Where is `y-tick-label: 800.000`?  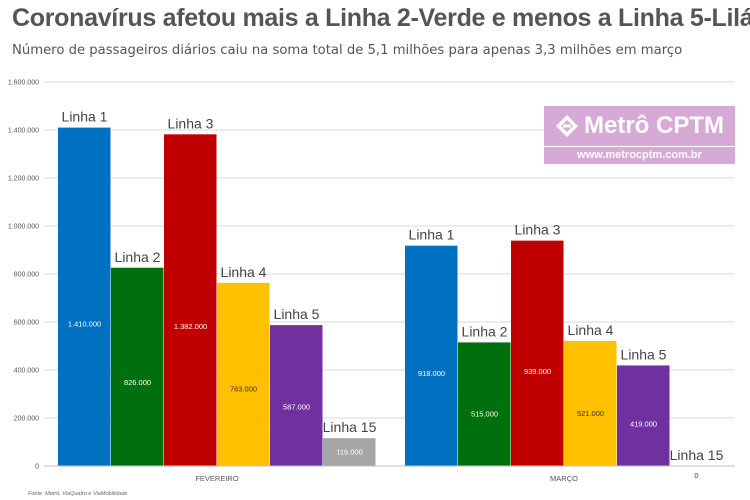 y-tick-label: 800.000 is located at coordinates (26, 275).